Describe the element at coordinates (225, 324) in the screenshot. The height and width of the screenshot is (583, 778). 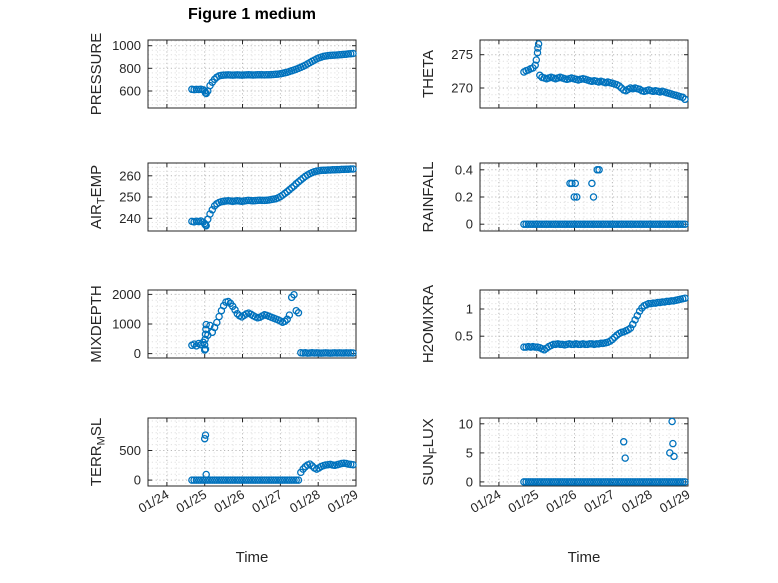
I see `subplot-mixdepth: 0 1000 2000 MIXDEPTH` at that location.